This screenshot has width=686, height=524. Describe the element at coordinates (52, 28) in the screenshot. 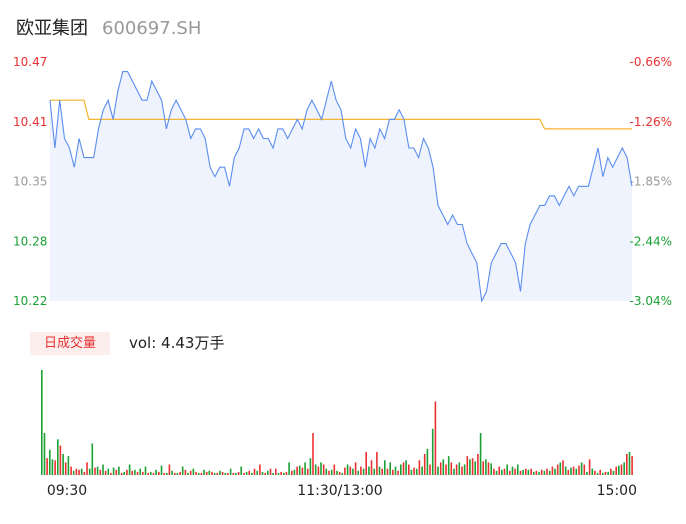

I see `stock-name: 欧亚集团` at that location.